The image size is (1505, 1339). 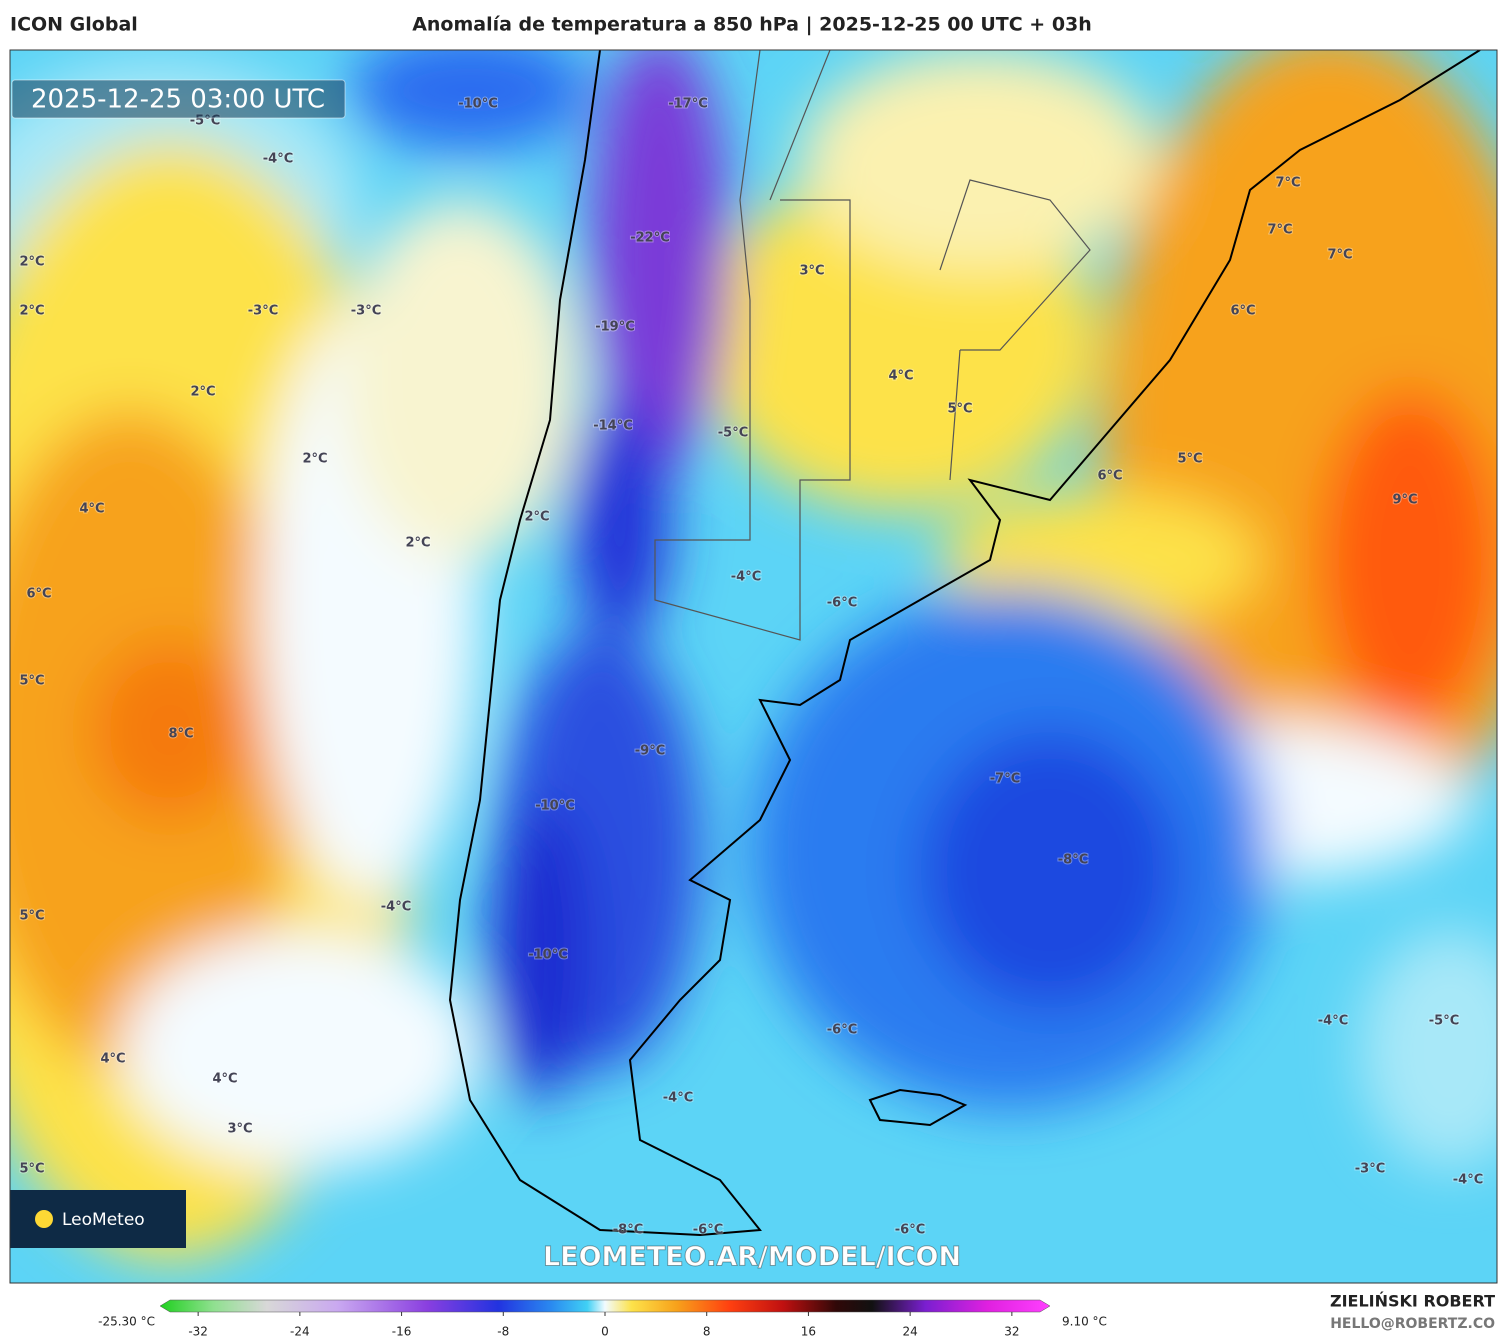 What do you see at coordinates (198, 1332) in the screenshot?
I see `colorbar-tick-label: -32` at bounding box center [198, 1332].